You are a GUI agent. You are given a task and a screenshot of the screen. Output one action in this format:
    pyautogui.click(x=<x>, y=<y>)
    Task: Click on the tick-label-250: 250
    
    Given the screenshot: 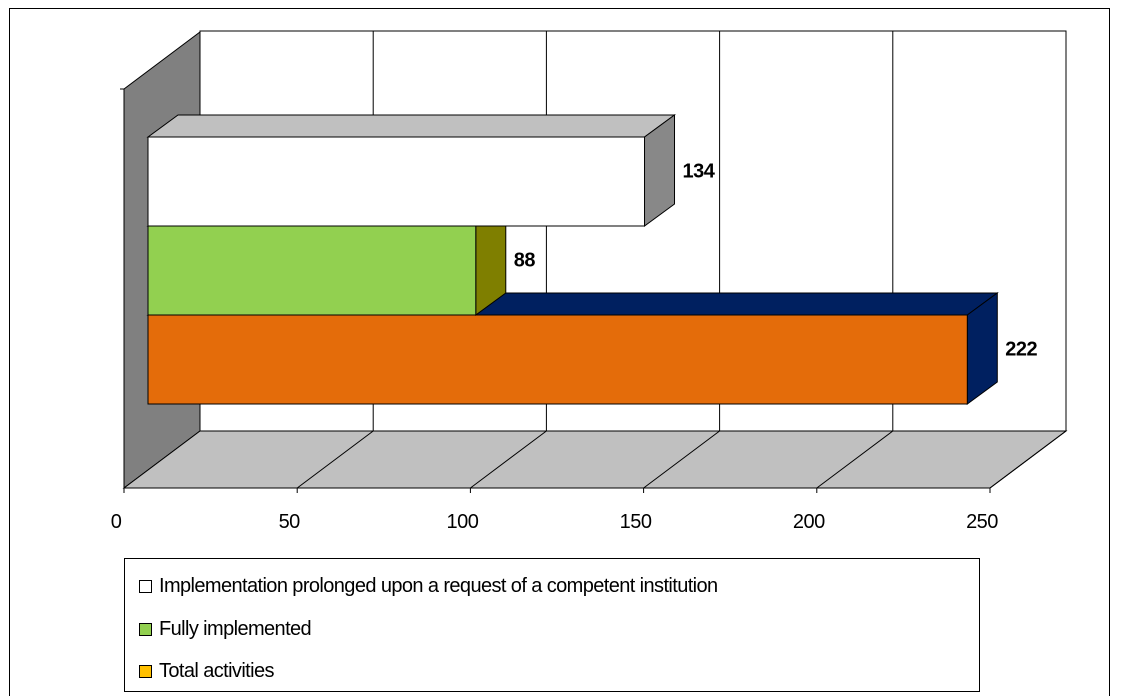 What is the action you would take?
    pyautogui.click(x=982, y=522)
    